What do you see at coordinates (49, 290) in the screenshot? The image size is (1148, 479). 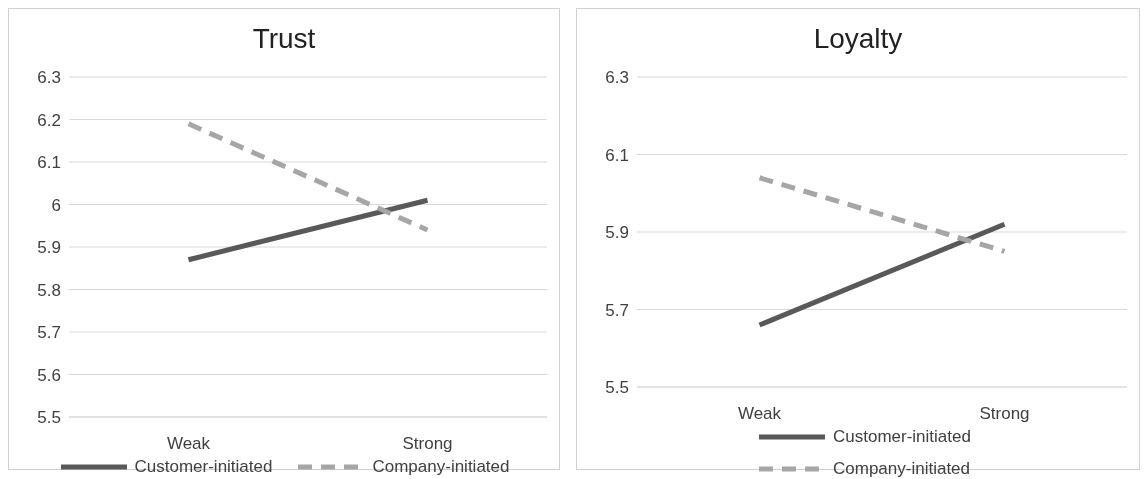 I see `y-tick-label: 5.8` at bounding box center [49, 290].